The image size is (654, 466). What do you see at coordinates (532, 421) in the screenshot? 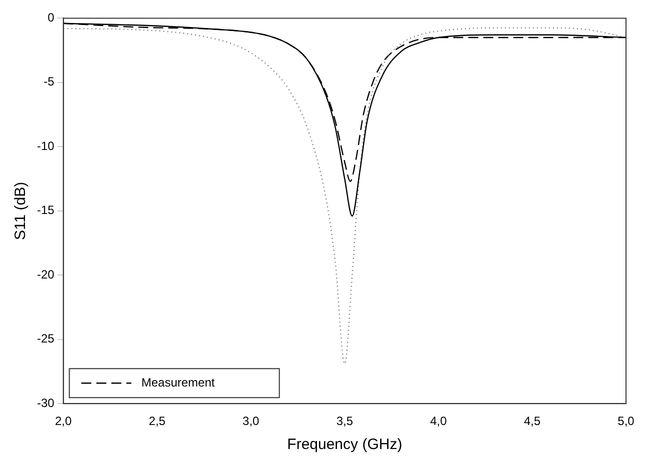
I see `x-tick-label: 4,5` at bounding box center [532, 421].